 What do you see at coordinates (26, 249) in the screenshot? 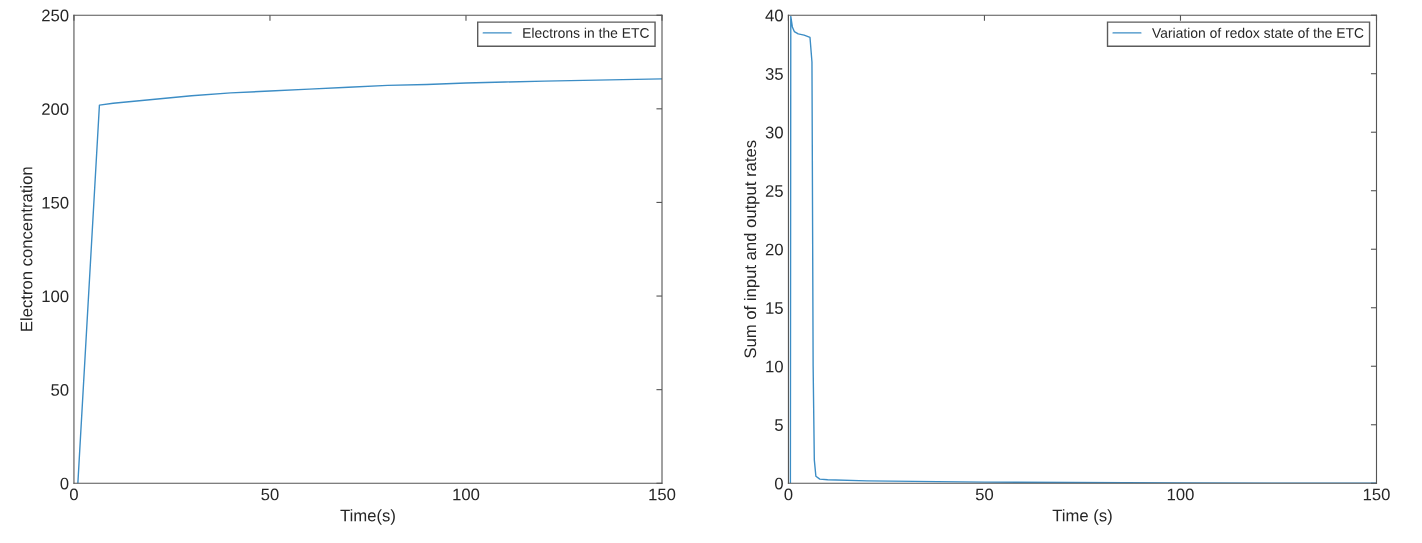
I see `y-axis-title: Electron concentration` at bounding box center [26, 249].